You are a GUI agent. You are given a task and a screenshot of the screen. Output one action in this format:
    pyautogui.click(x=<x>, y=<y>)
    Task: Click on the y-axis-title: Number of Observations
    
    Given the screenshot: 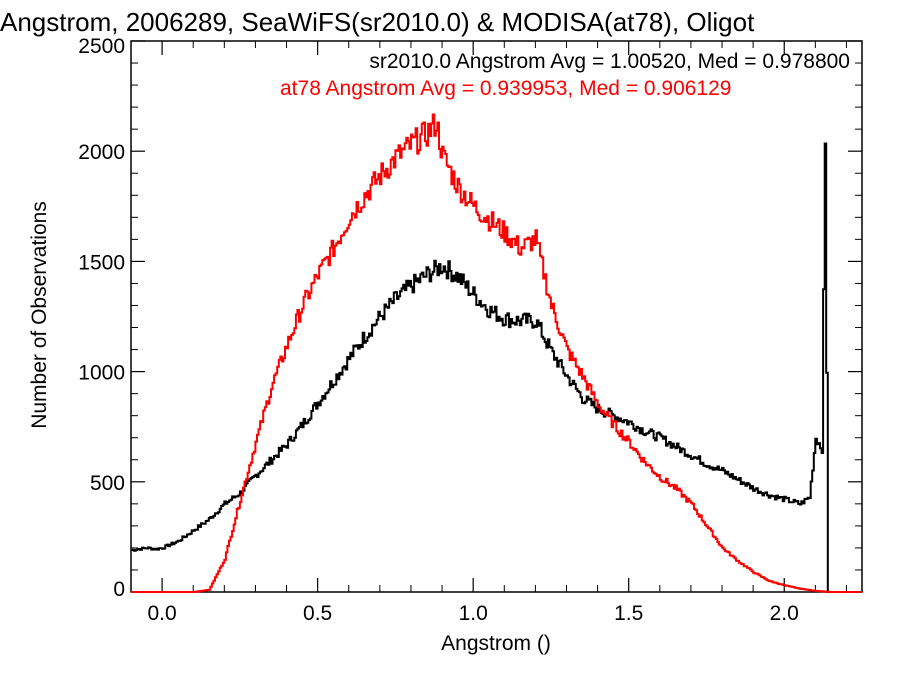 What is the action you would take?
    pyautogui.click(x=39, y=315)
    